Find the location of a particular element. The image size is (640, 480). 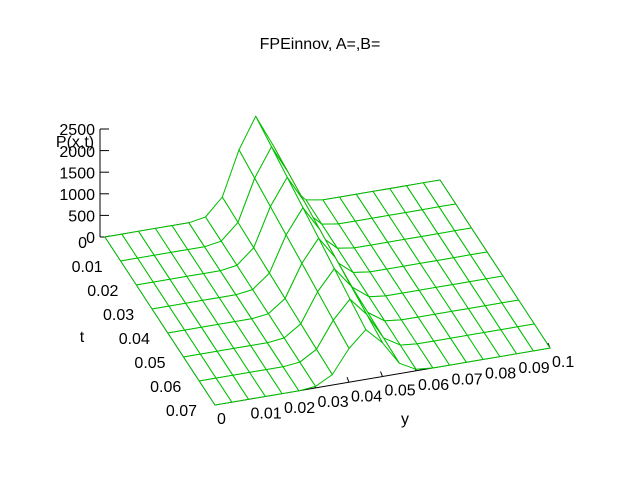

z-tick-label: 500 is located at coordinates (81, 217).